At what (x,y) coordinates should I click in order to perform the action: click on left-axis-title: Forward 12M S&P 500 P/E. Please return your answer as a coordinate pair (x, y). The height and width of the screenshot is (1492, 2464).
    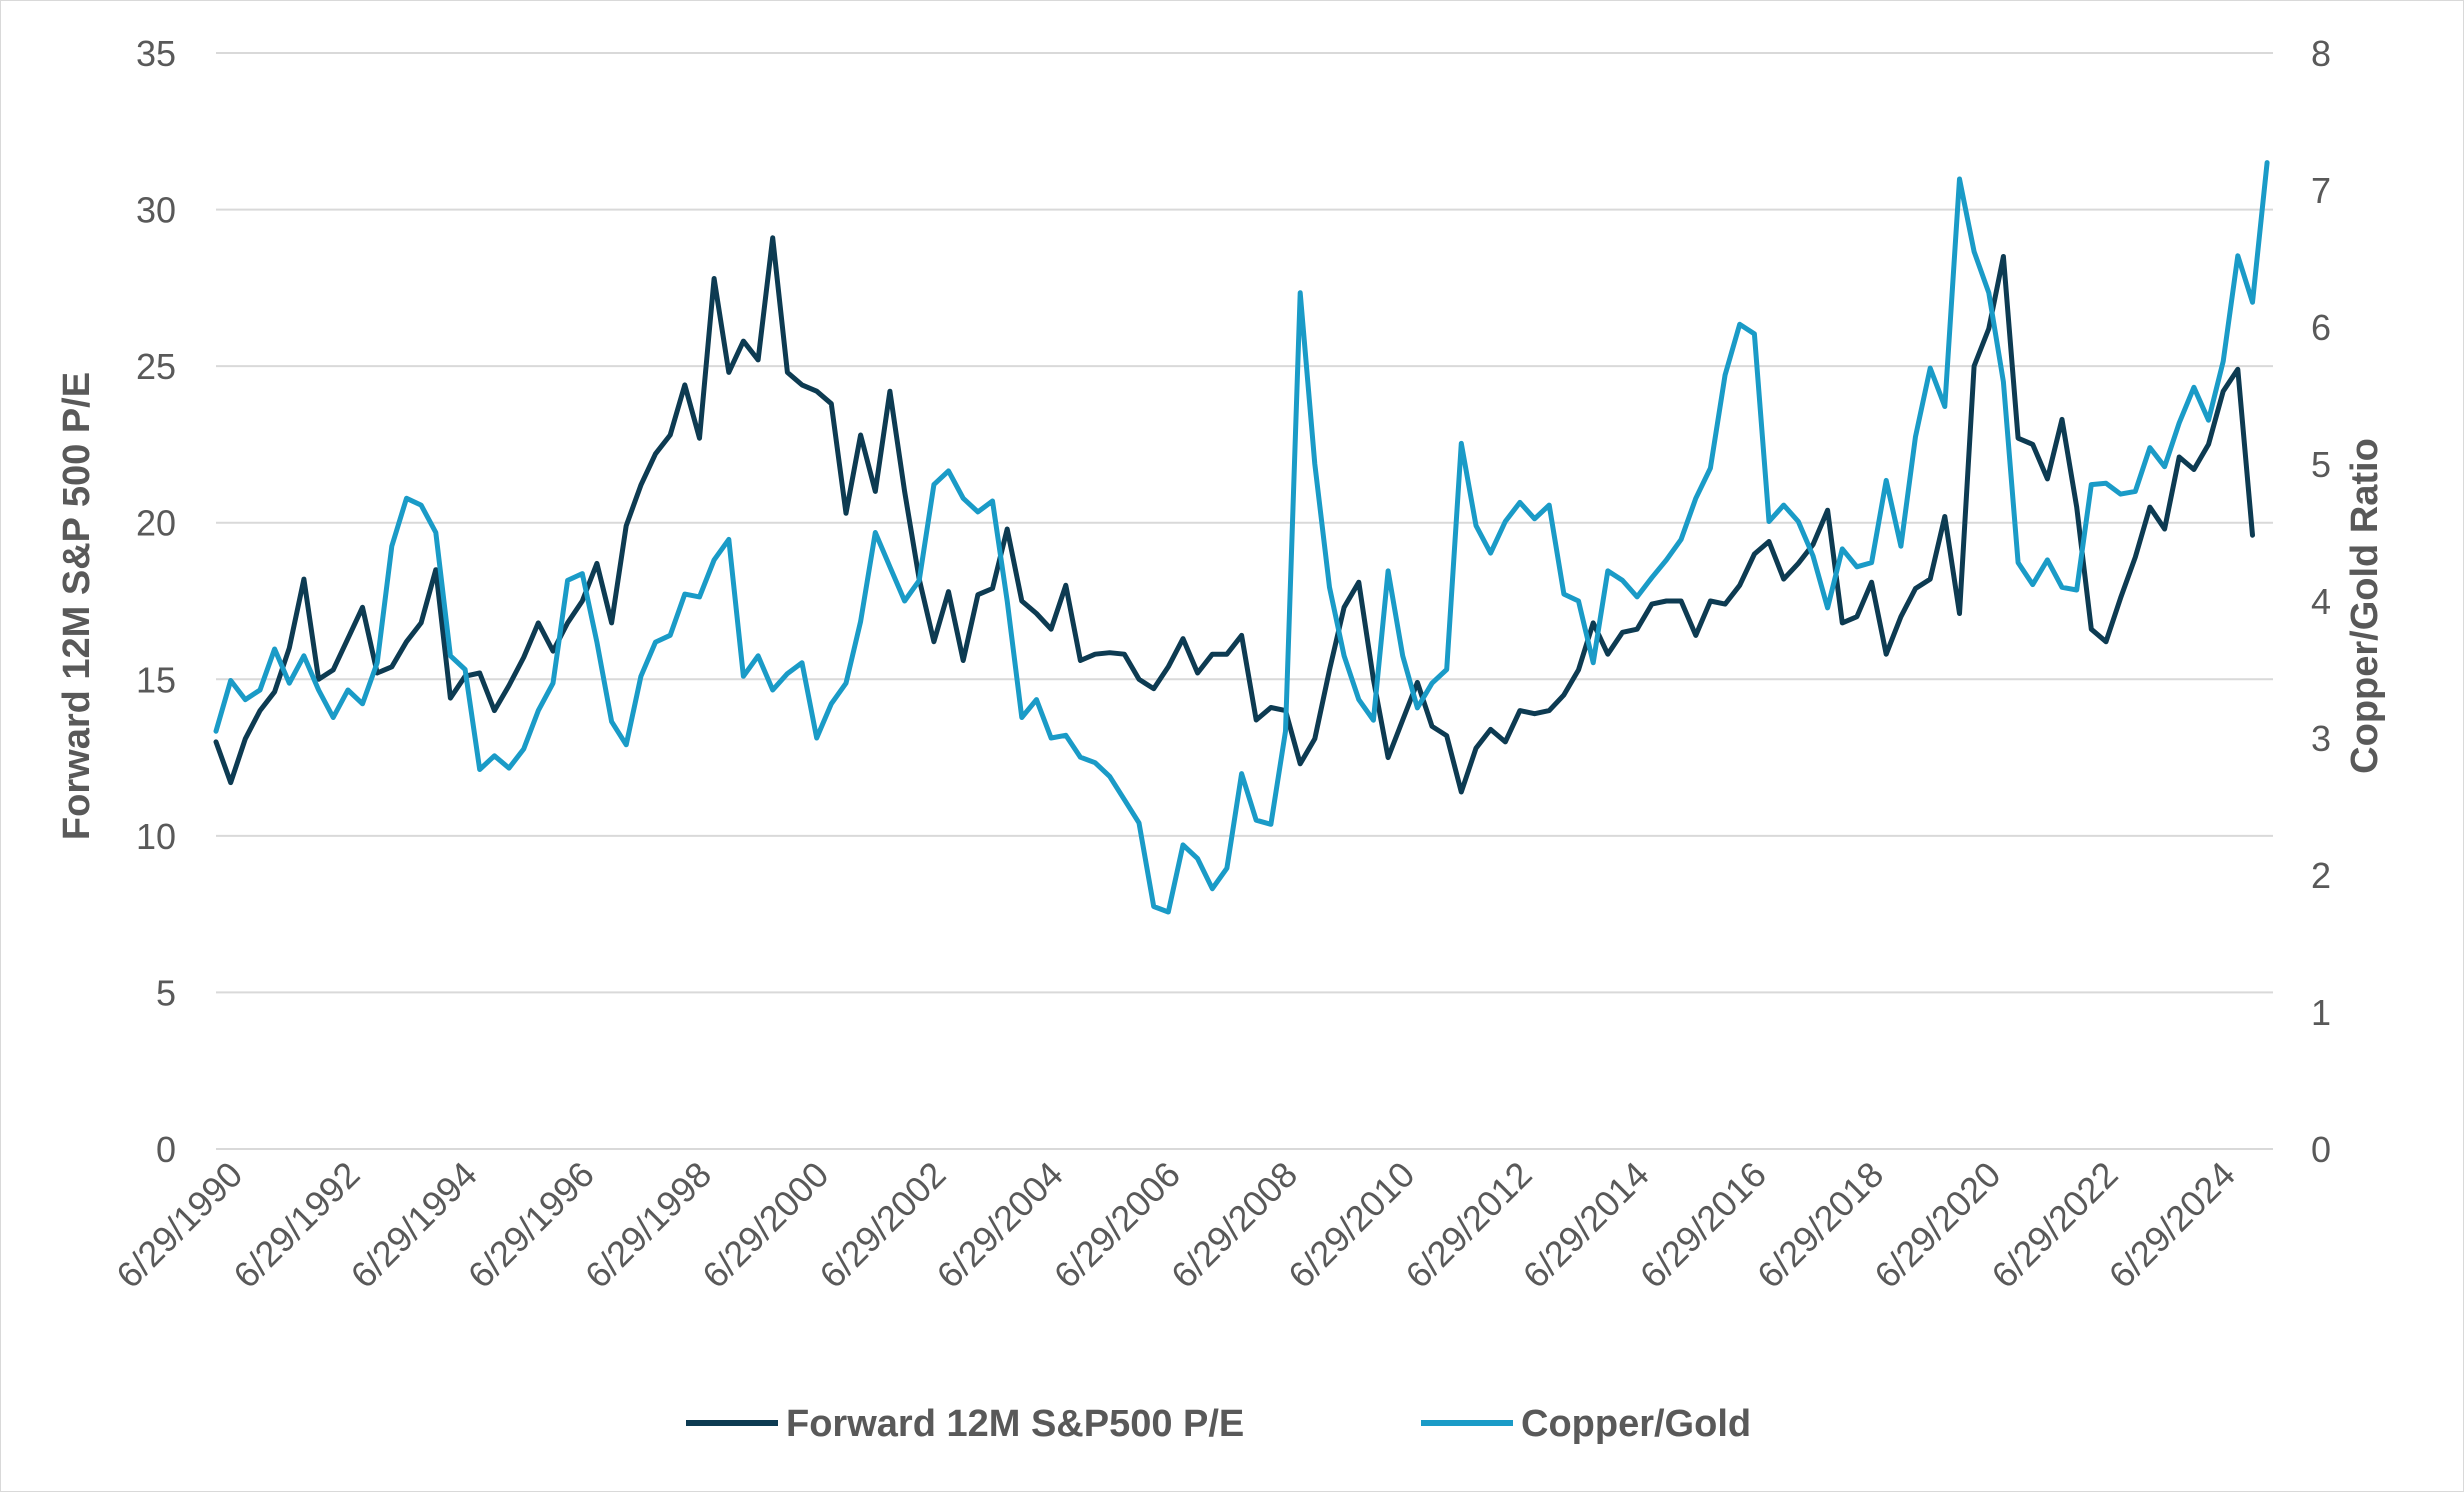
    Looking at the image, I should click on (77, 606).